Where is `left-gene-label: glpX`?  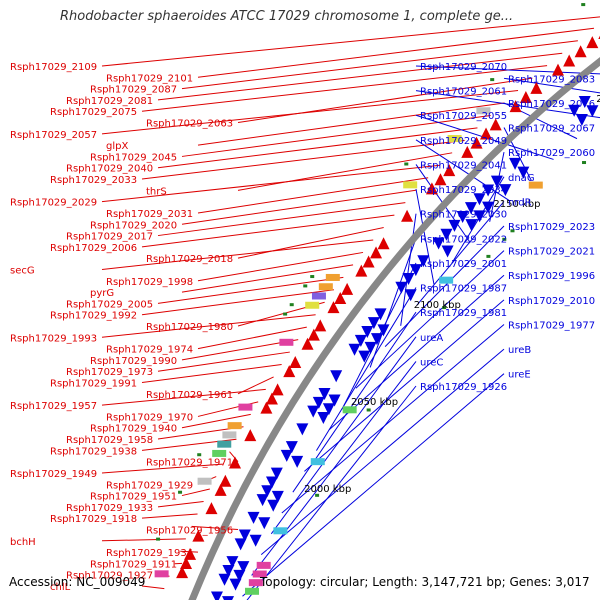
left-gene-label: glpX is located at coordinates (117, 146).